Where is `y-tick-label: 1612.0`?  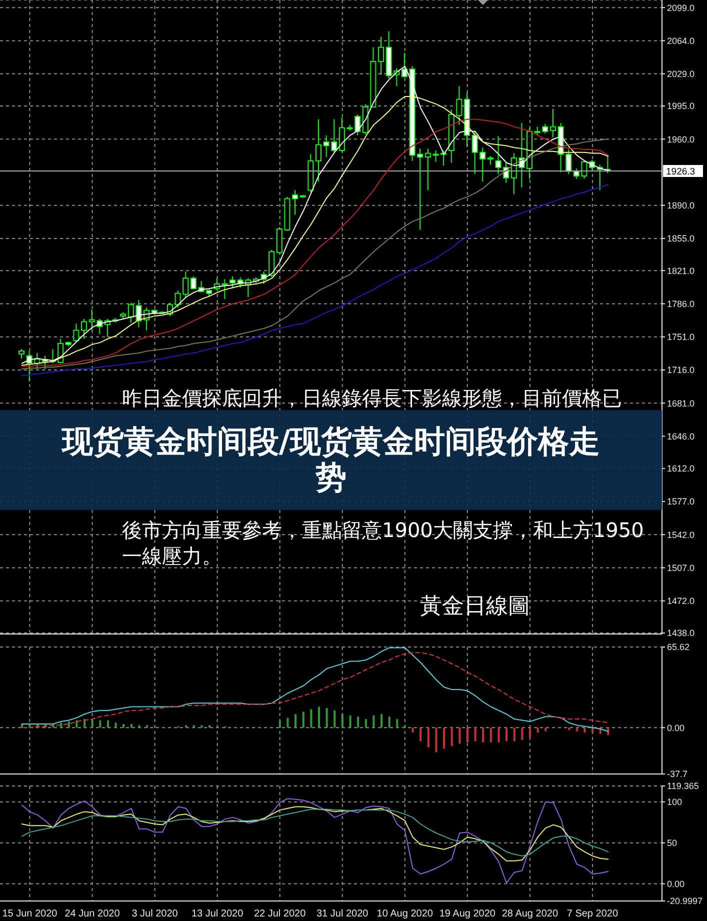
y-tick-label: 1612.0 is located at coordinates (681, 469).